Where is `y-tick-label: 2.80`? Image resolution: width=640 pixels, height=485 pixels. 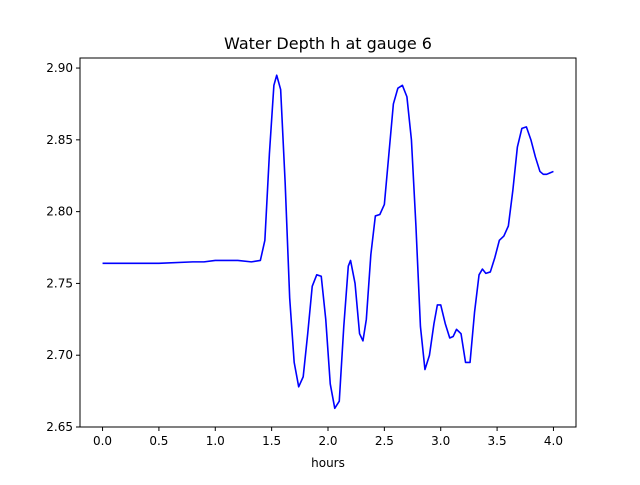
y-tick-label: 2.80 is located at coordinates (59, 212).